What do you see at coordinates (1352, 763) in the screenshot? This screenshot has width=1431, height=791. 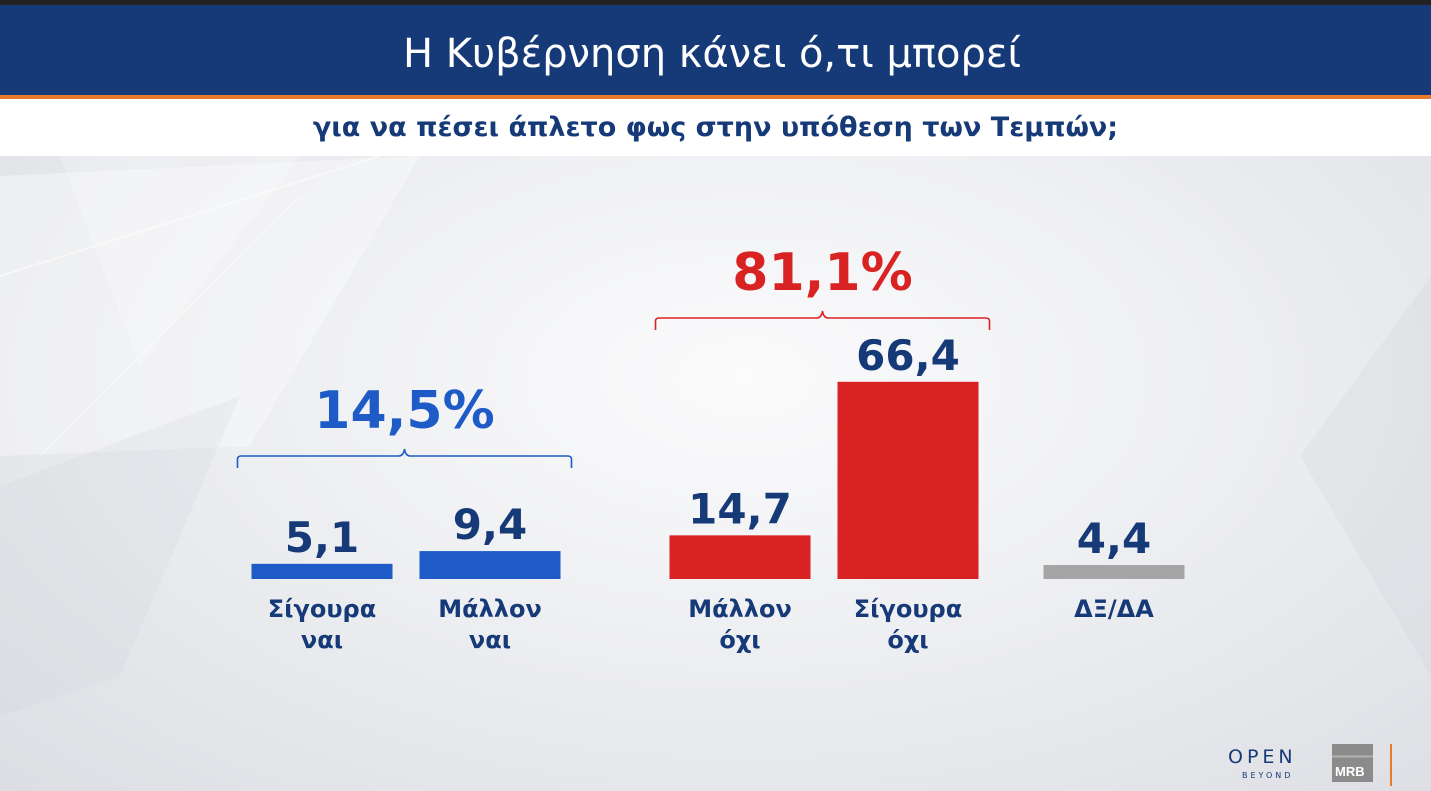 I see `mrb-logo: MRB` at bounding box center [1352, 763].